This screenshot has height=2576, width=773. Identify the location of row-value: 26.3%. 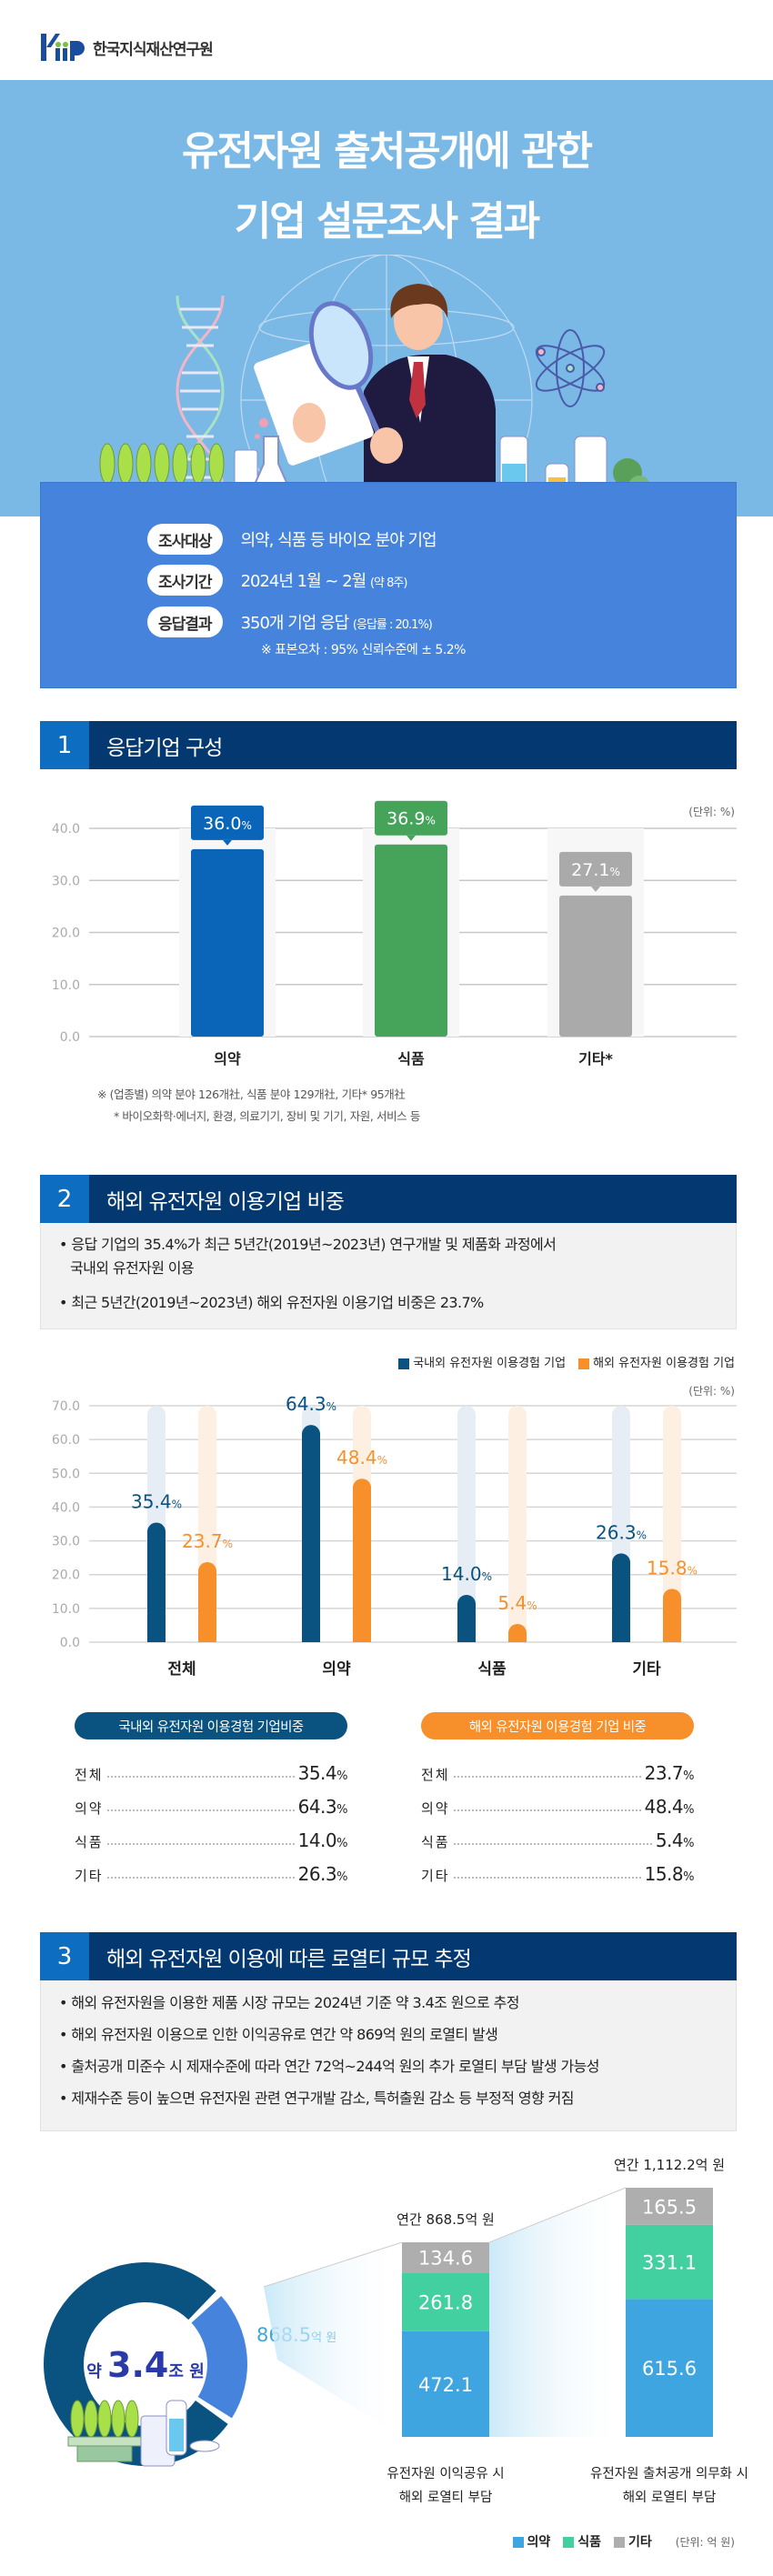
(322, 1874).